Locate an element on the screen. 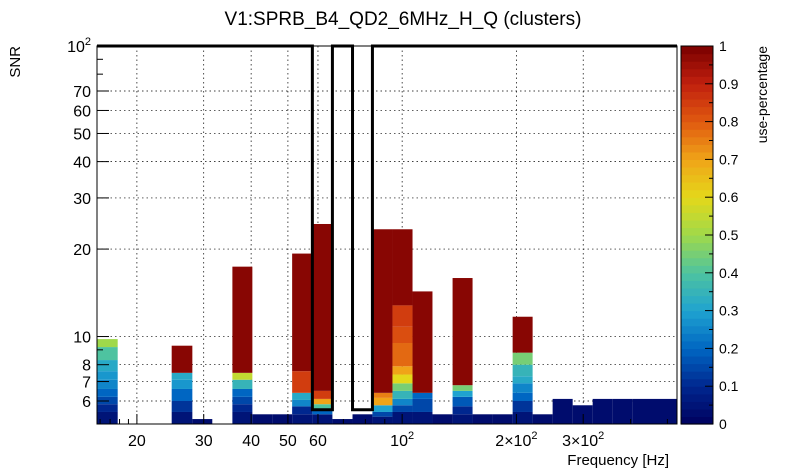  color-scale-tick-label: 1 is located at coordinates (723, 46).